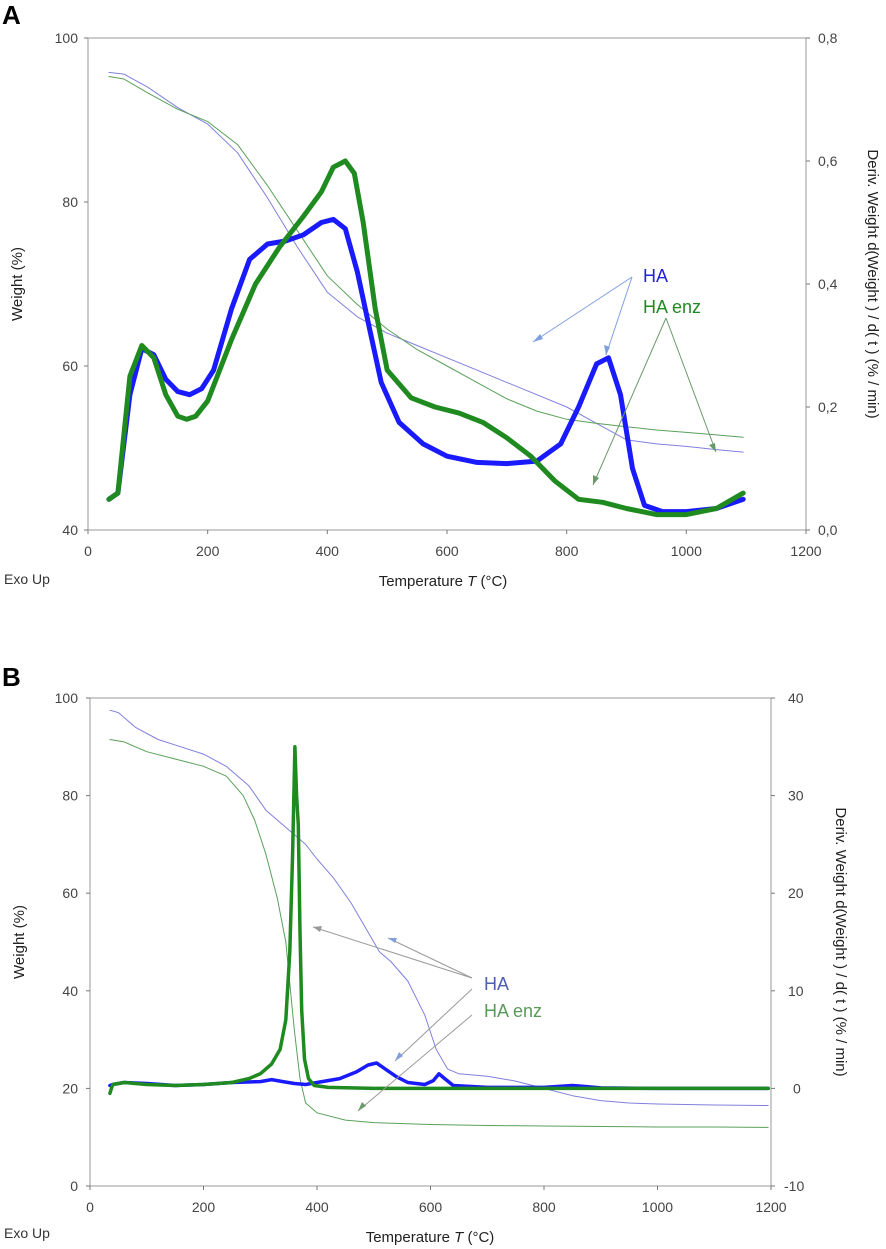 The height and width of the screenshot is (1249, 886). I want to click on y2-tick-label: 20, so click(796, 893).